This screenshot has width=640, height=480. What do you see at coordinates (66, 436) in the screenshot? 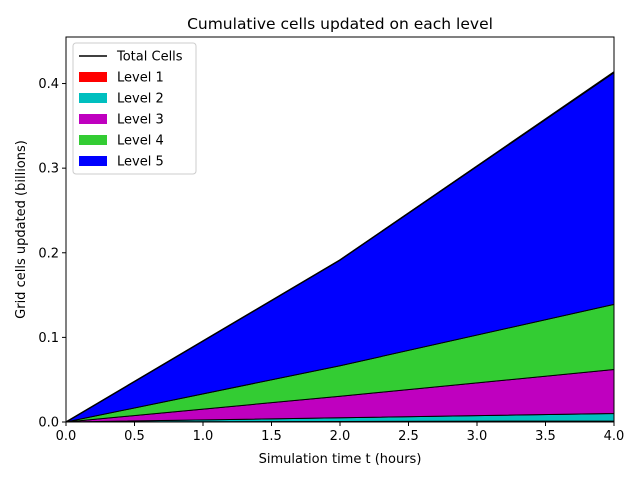
I see `x-tick-label: 0.0` at bounding box center [66, 436].